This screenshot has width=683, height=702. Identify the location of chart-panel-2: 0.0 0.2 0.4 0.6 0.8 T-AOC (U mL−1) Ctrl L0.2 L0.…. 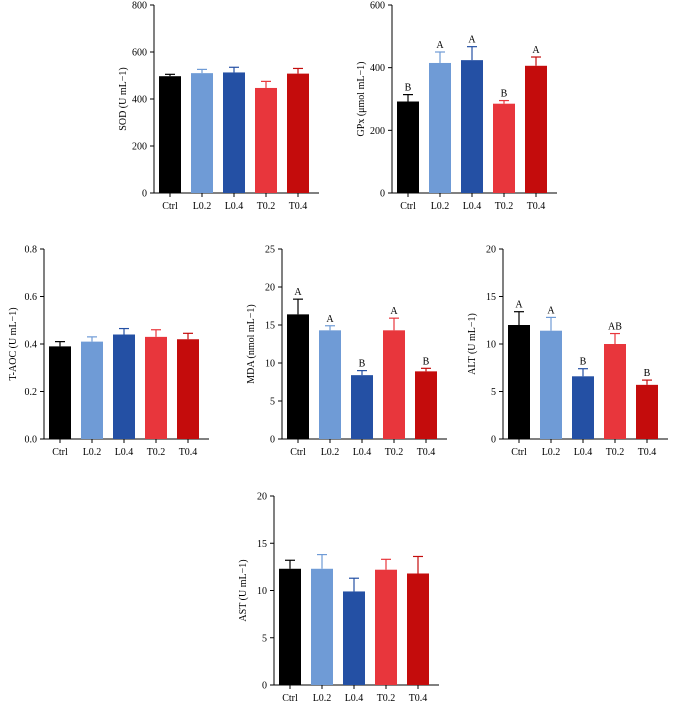
(108, 351).